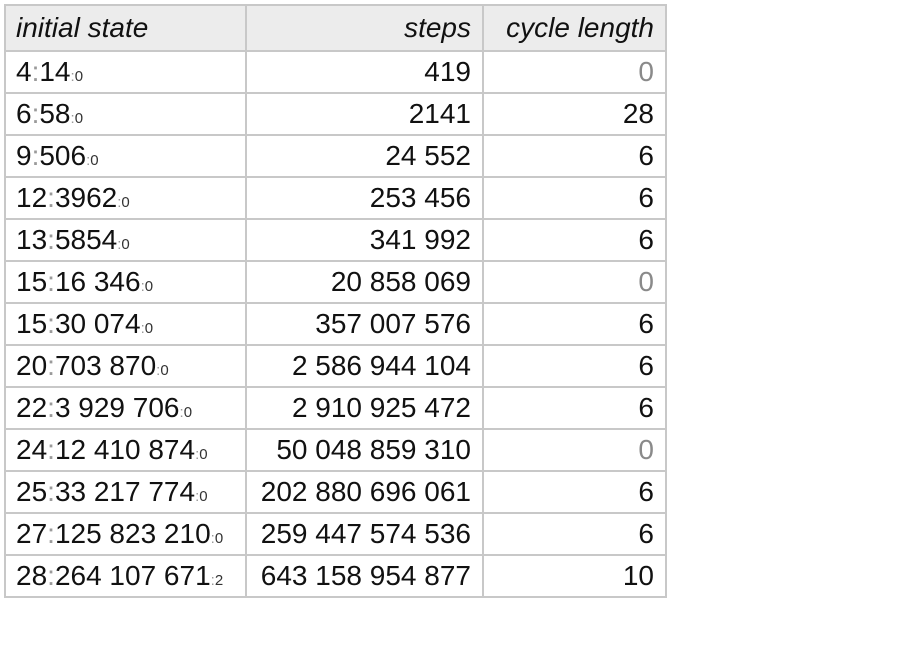 The image size is (918, 654). I want to click on steps-cell: 2 586 944 104, so click(364, 366).